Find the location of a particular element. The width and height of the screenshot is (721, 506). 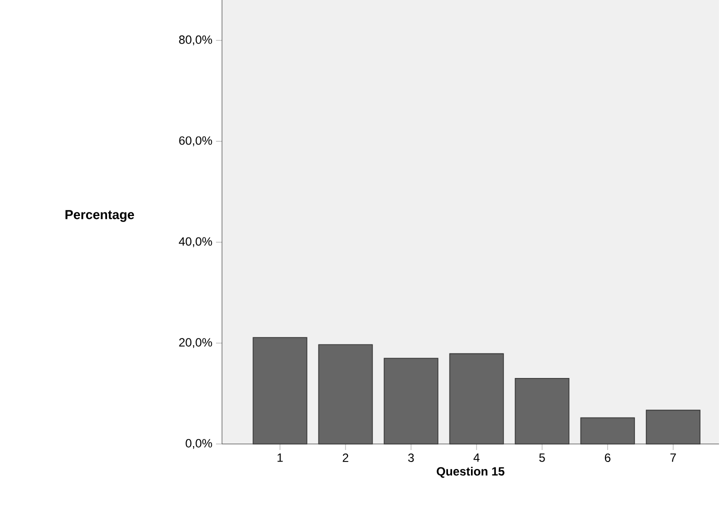

y-axis-title: Percentage is located at coordinates (100, 216).